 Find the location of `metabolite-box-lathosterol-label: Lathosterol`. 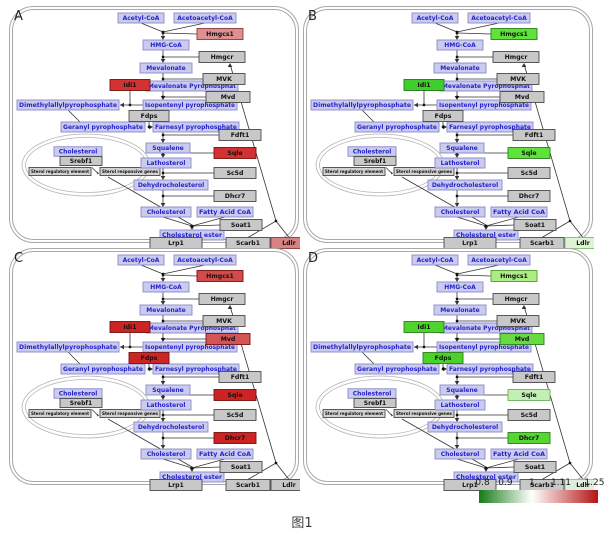

metabolite-box-lathosterol-label: Lathosterol is located at coordinates (166, 163).